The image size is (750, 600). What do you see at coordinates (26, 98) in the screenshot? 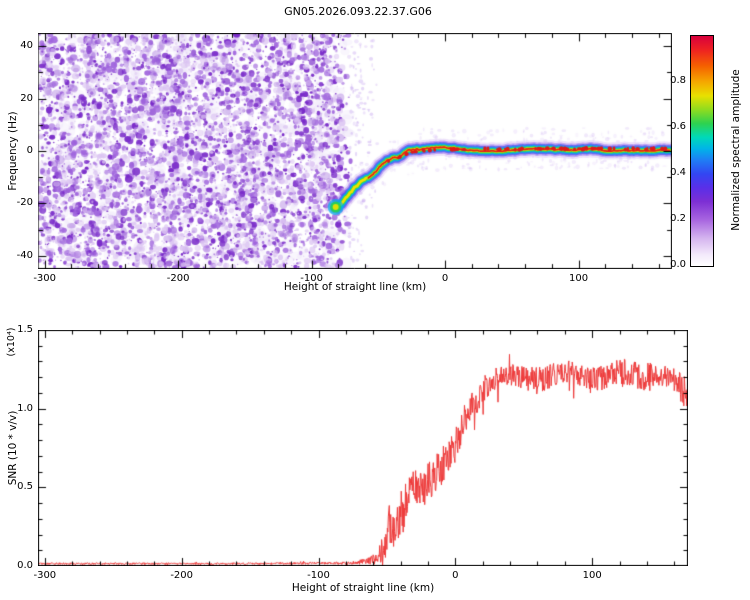
I see `spectrogram-y-tick-label: 20` at bounding box center [26, 98].